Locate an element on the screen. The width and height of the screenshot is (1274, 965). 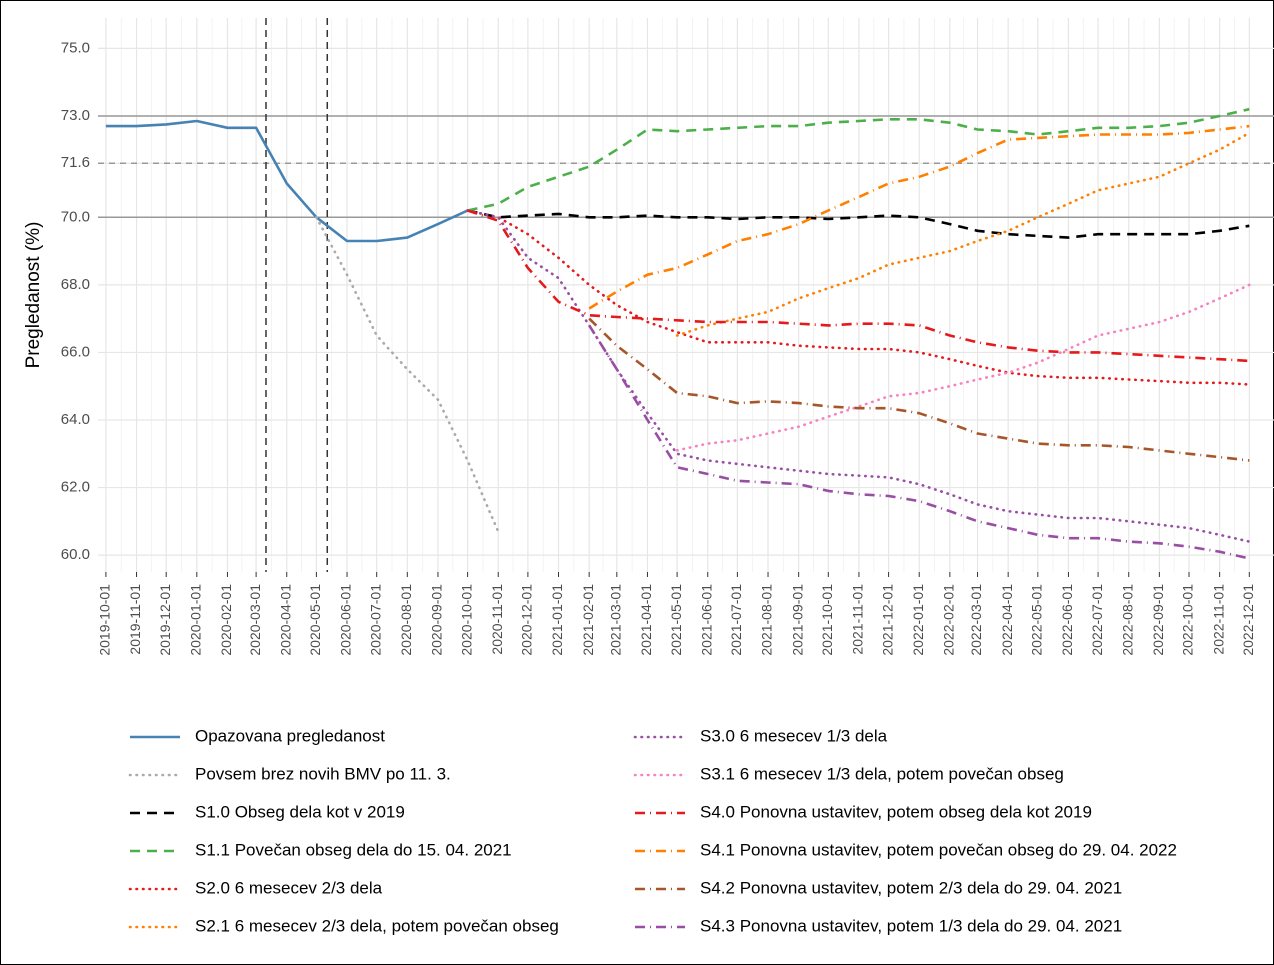
x-tick-label: 2020-07-01 is located at coordinates (375, 620).